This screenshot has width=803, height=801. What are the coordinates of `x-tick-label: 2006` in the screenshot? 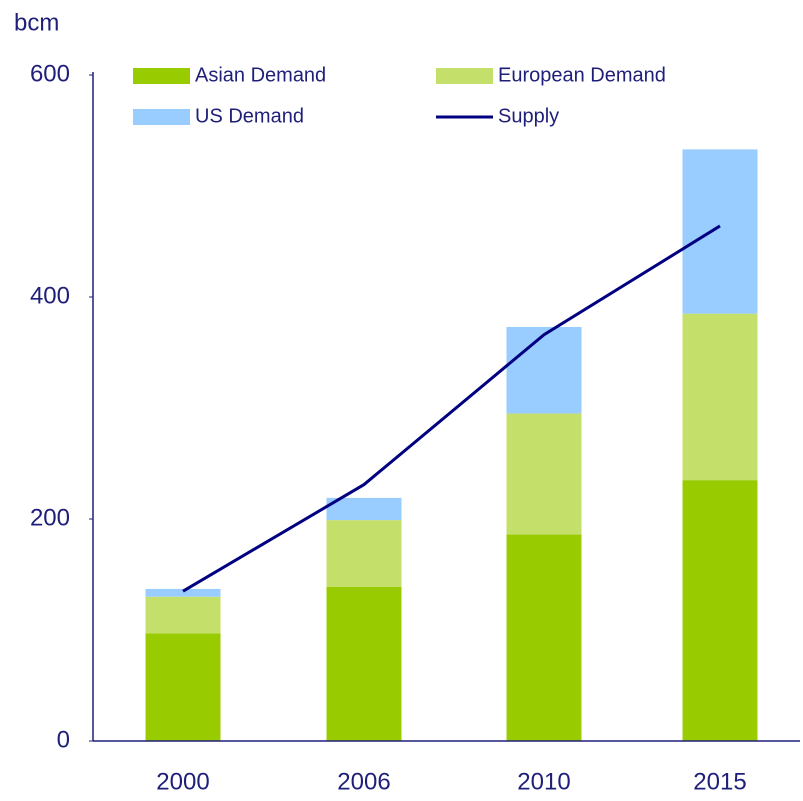 It's located at (363, 781).